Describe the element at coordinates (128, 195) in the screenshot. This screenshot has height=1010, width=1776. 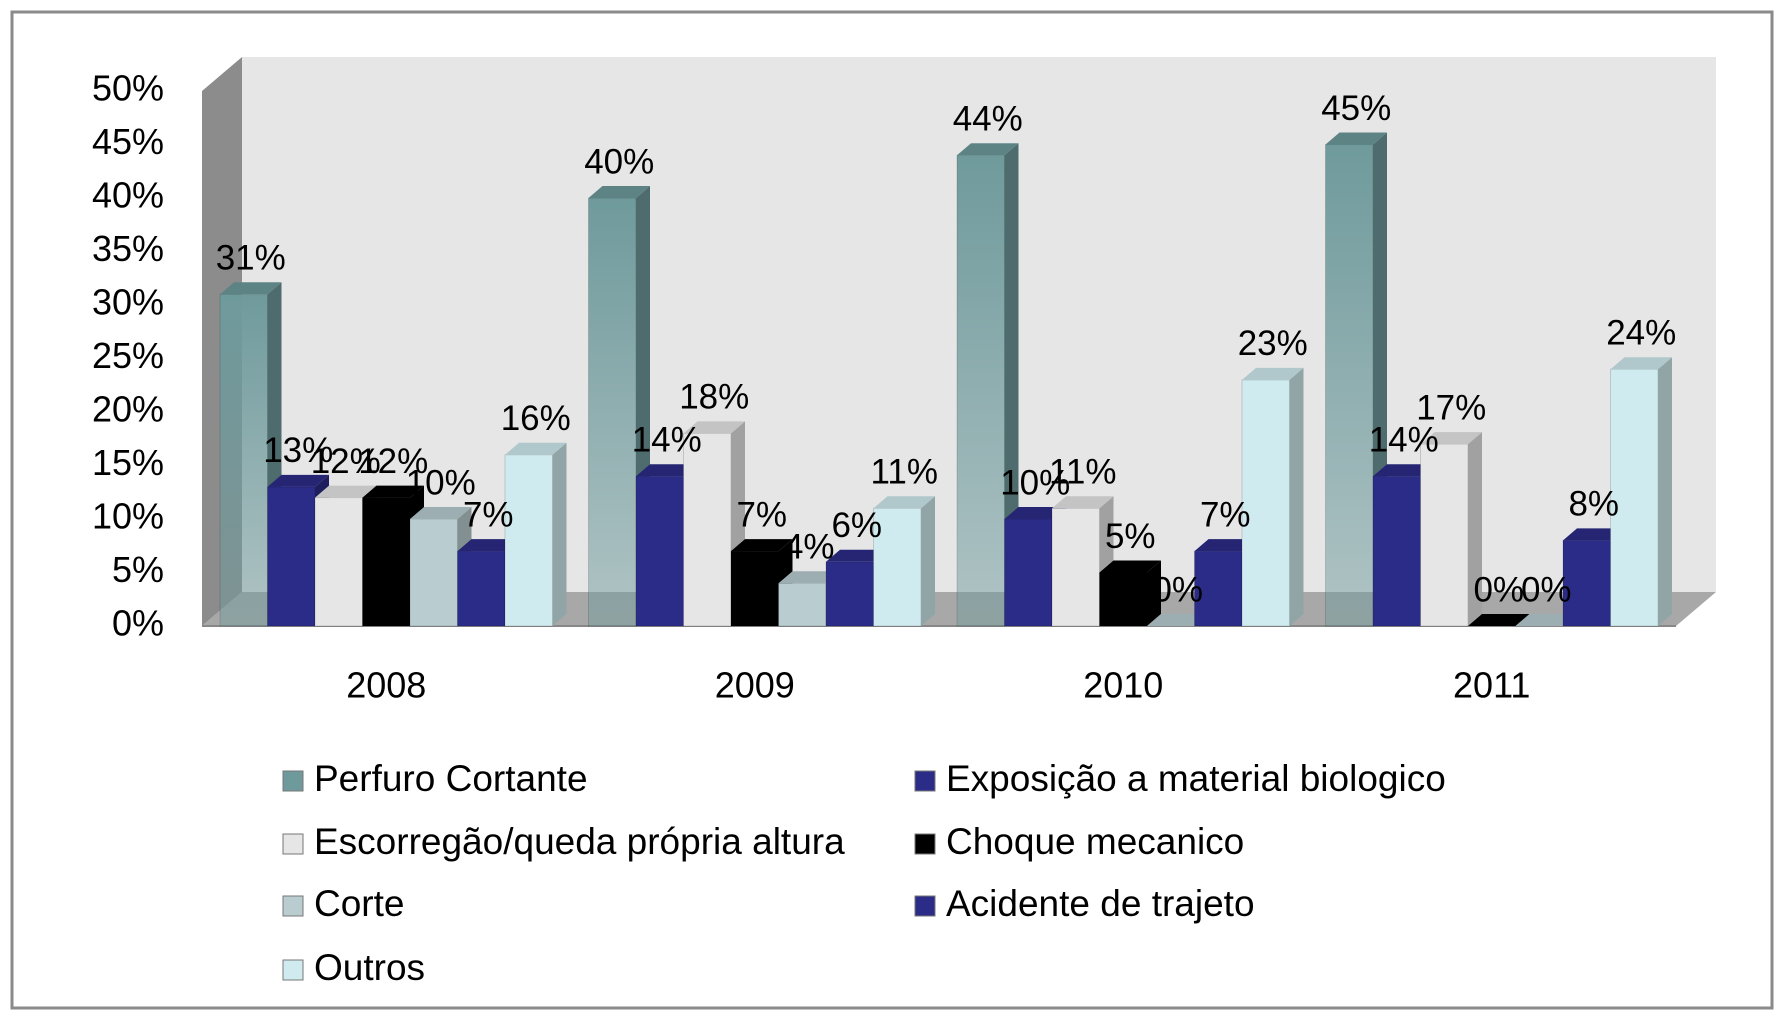
I see `y-tick-label: 40%` at that location.